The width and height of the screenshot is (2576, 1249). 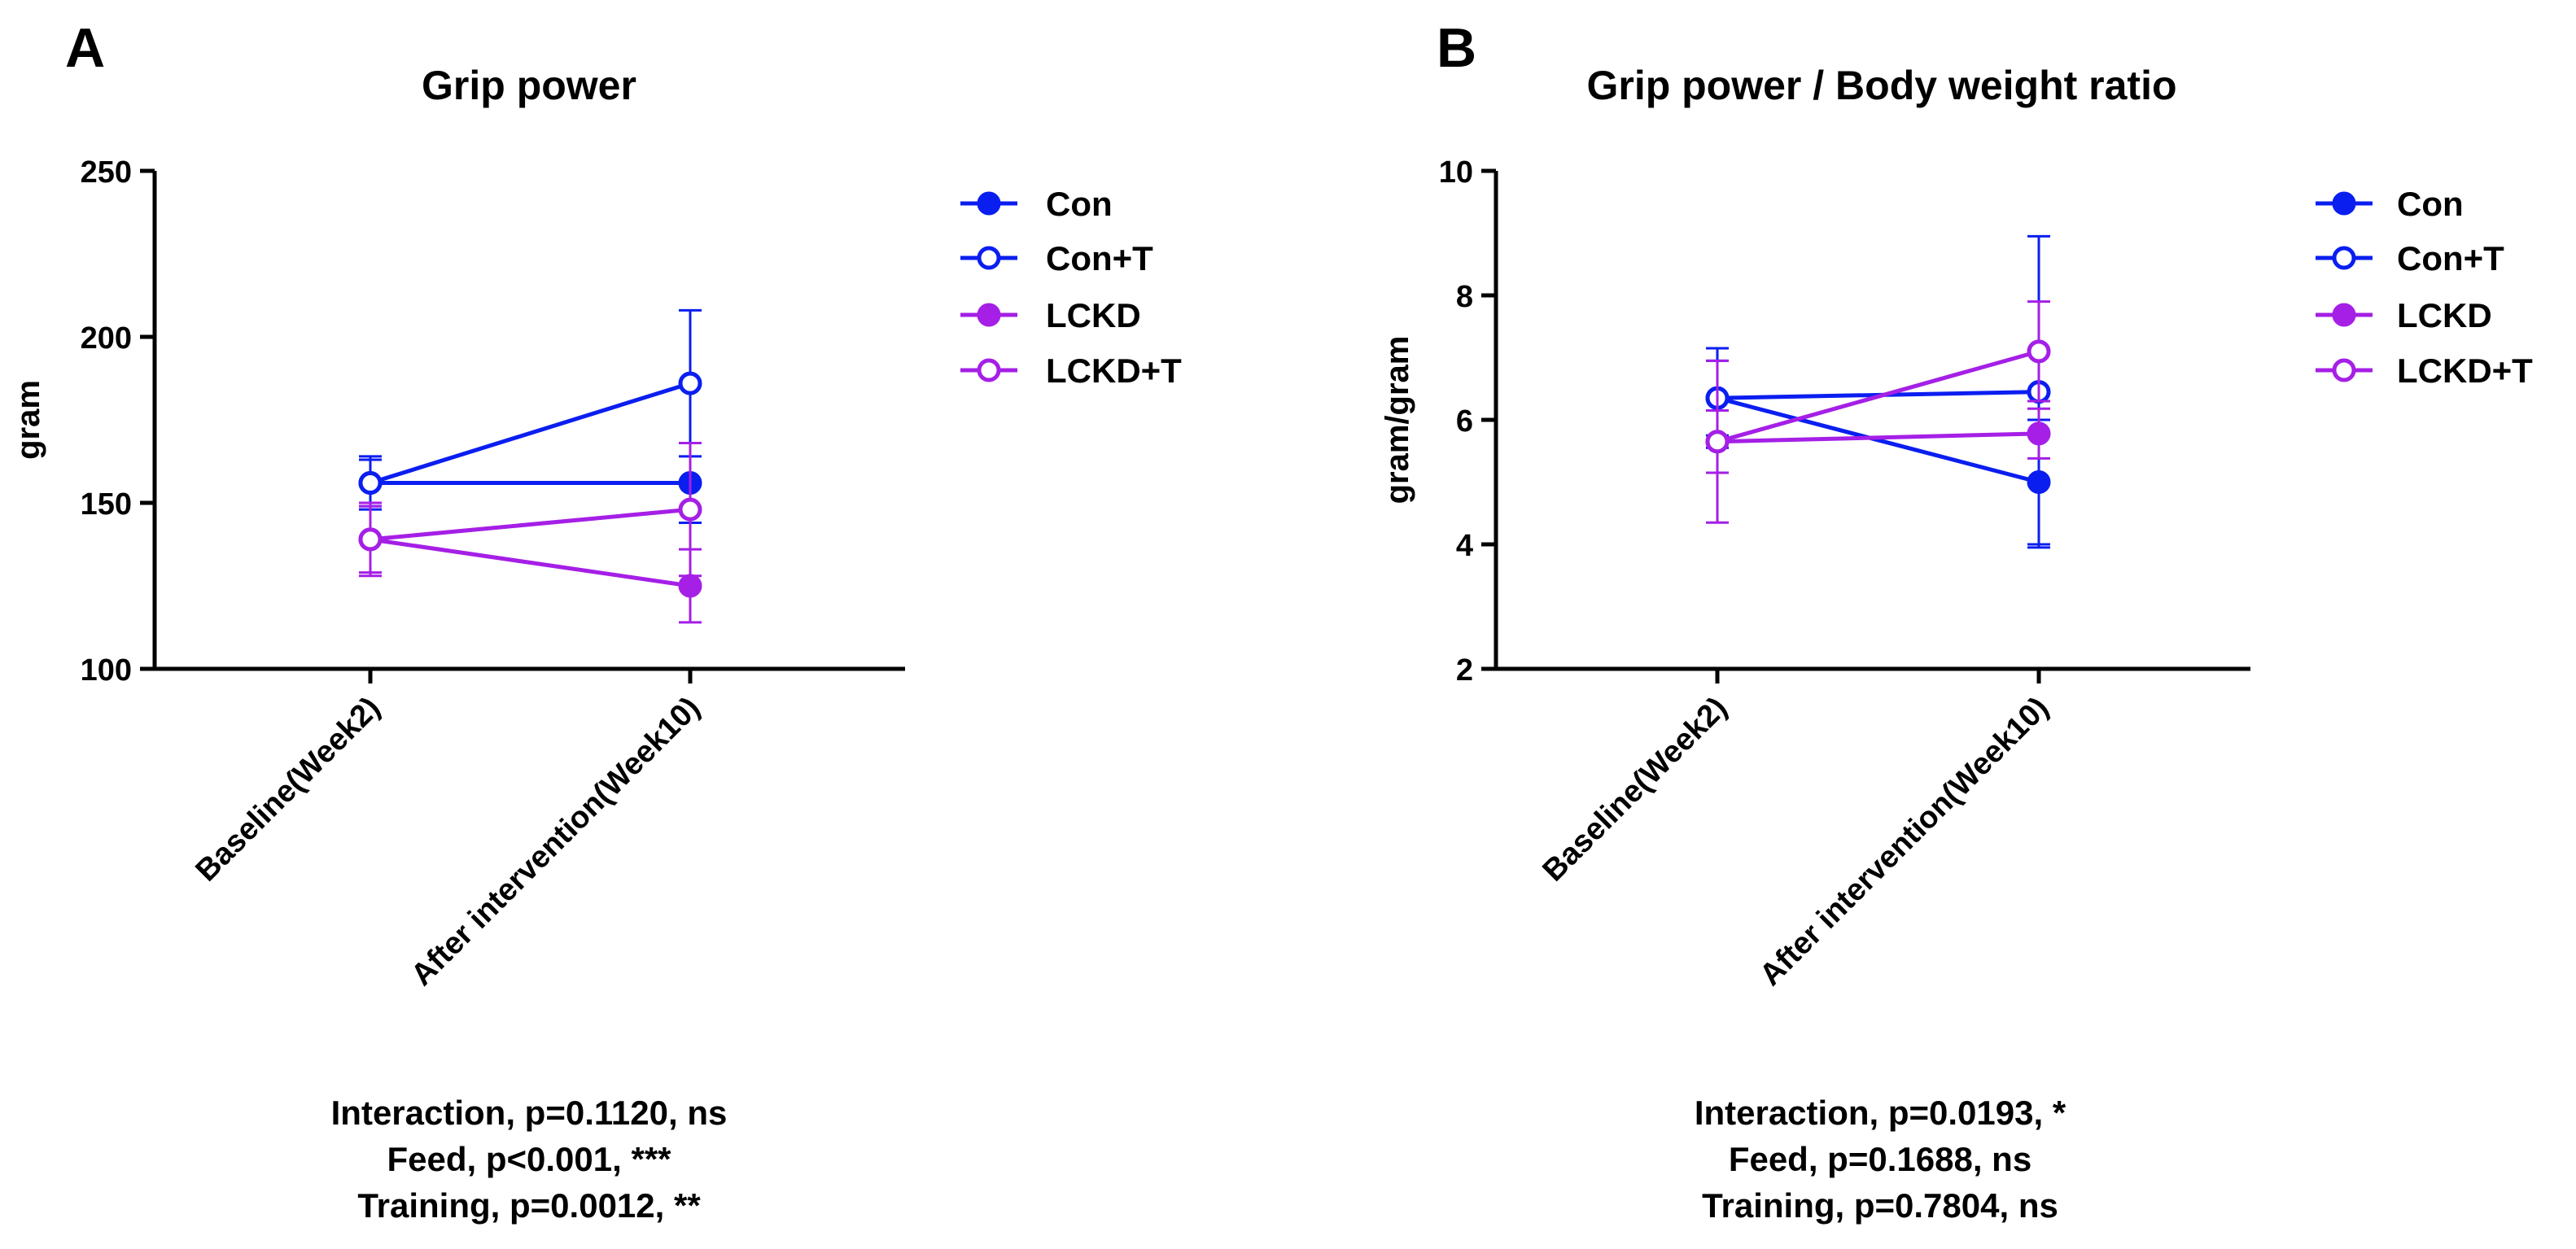 I want to click on stats-line: Feed, p<0.001, ***, so click(x=529, y=1159).